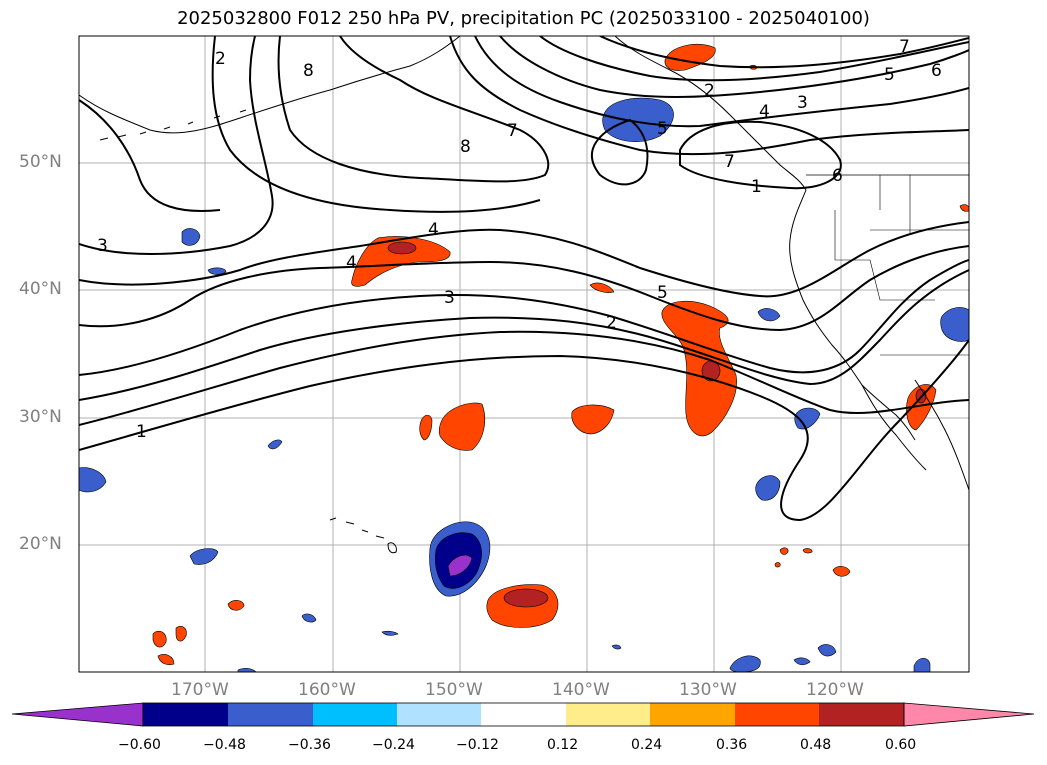 The width and height of the screenshot is (1047, 765). What do you see at coordinates (224, 745) in the screenshot?
I see `colorbar-tick-label: −0.48` at bounding box center [224, 745].